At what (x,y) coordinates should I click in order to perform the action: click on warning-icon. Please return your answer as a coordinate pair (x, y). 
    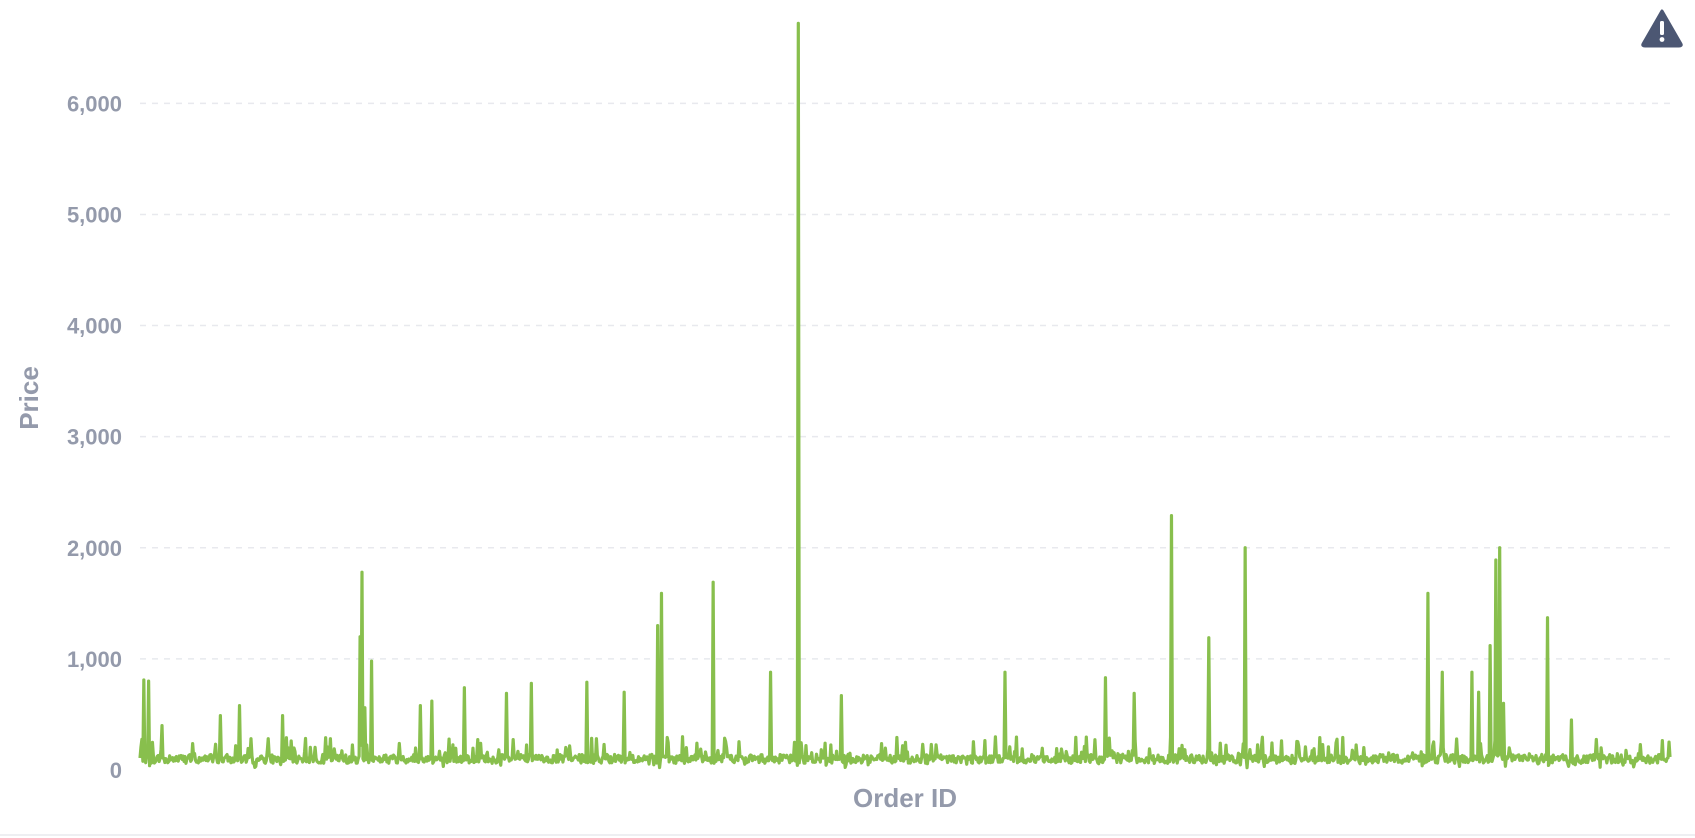
    Looking at the image, I should click on (1662, 28).